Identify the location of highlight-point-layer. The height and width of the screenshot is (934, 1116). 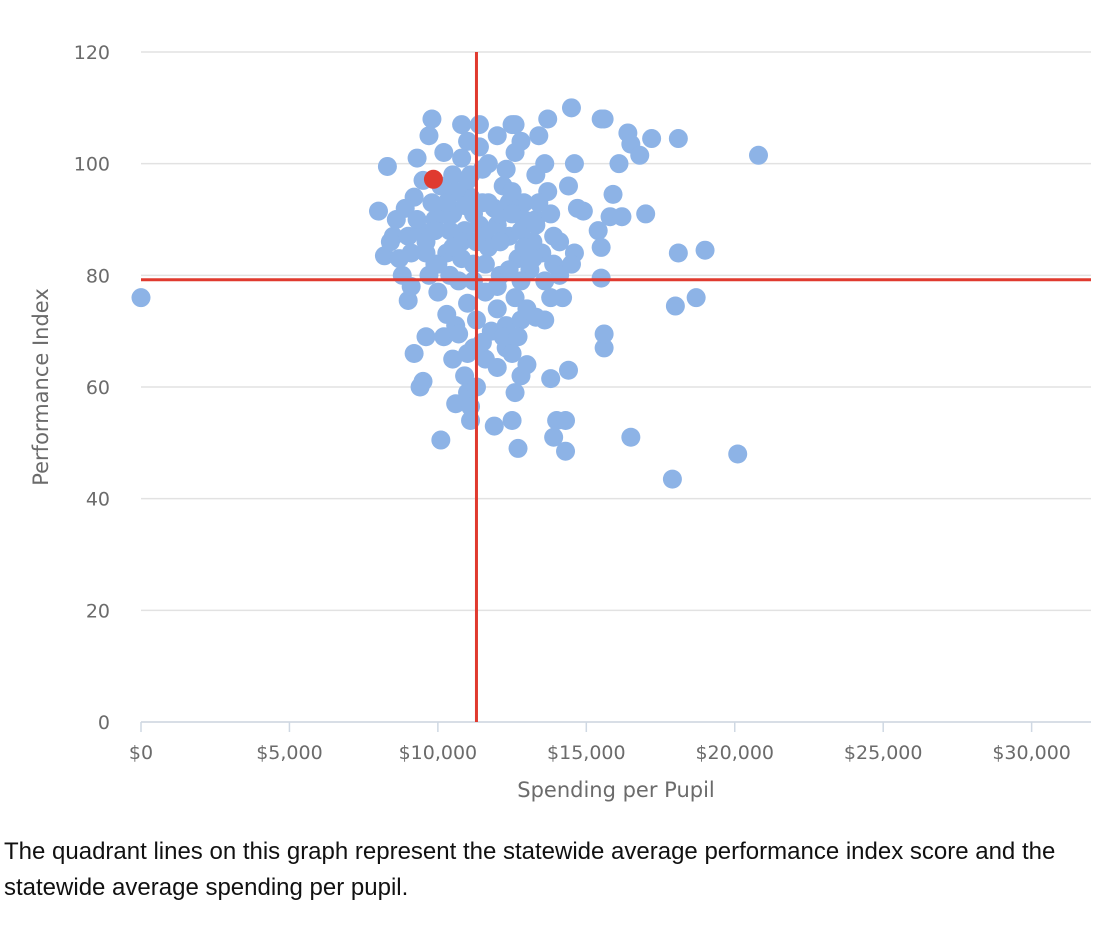
(433, 179).